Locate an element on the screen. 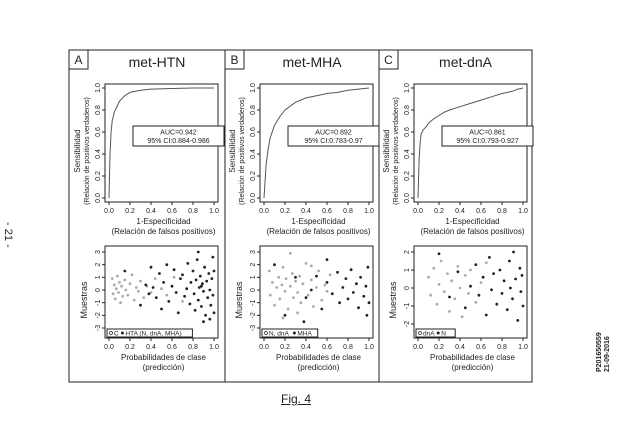  y-tick-label: -3 is located at coordinates (98, 328).